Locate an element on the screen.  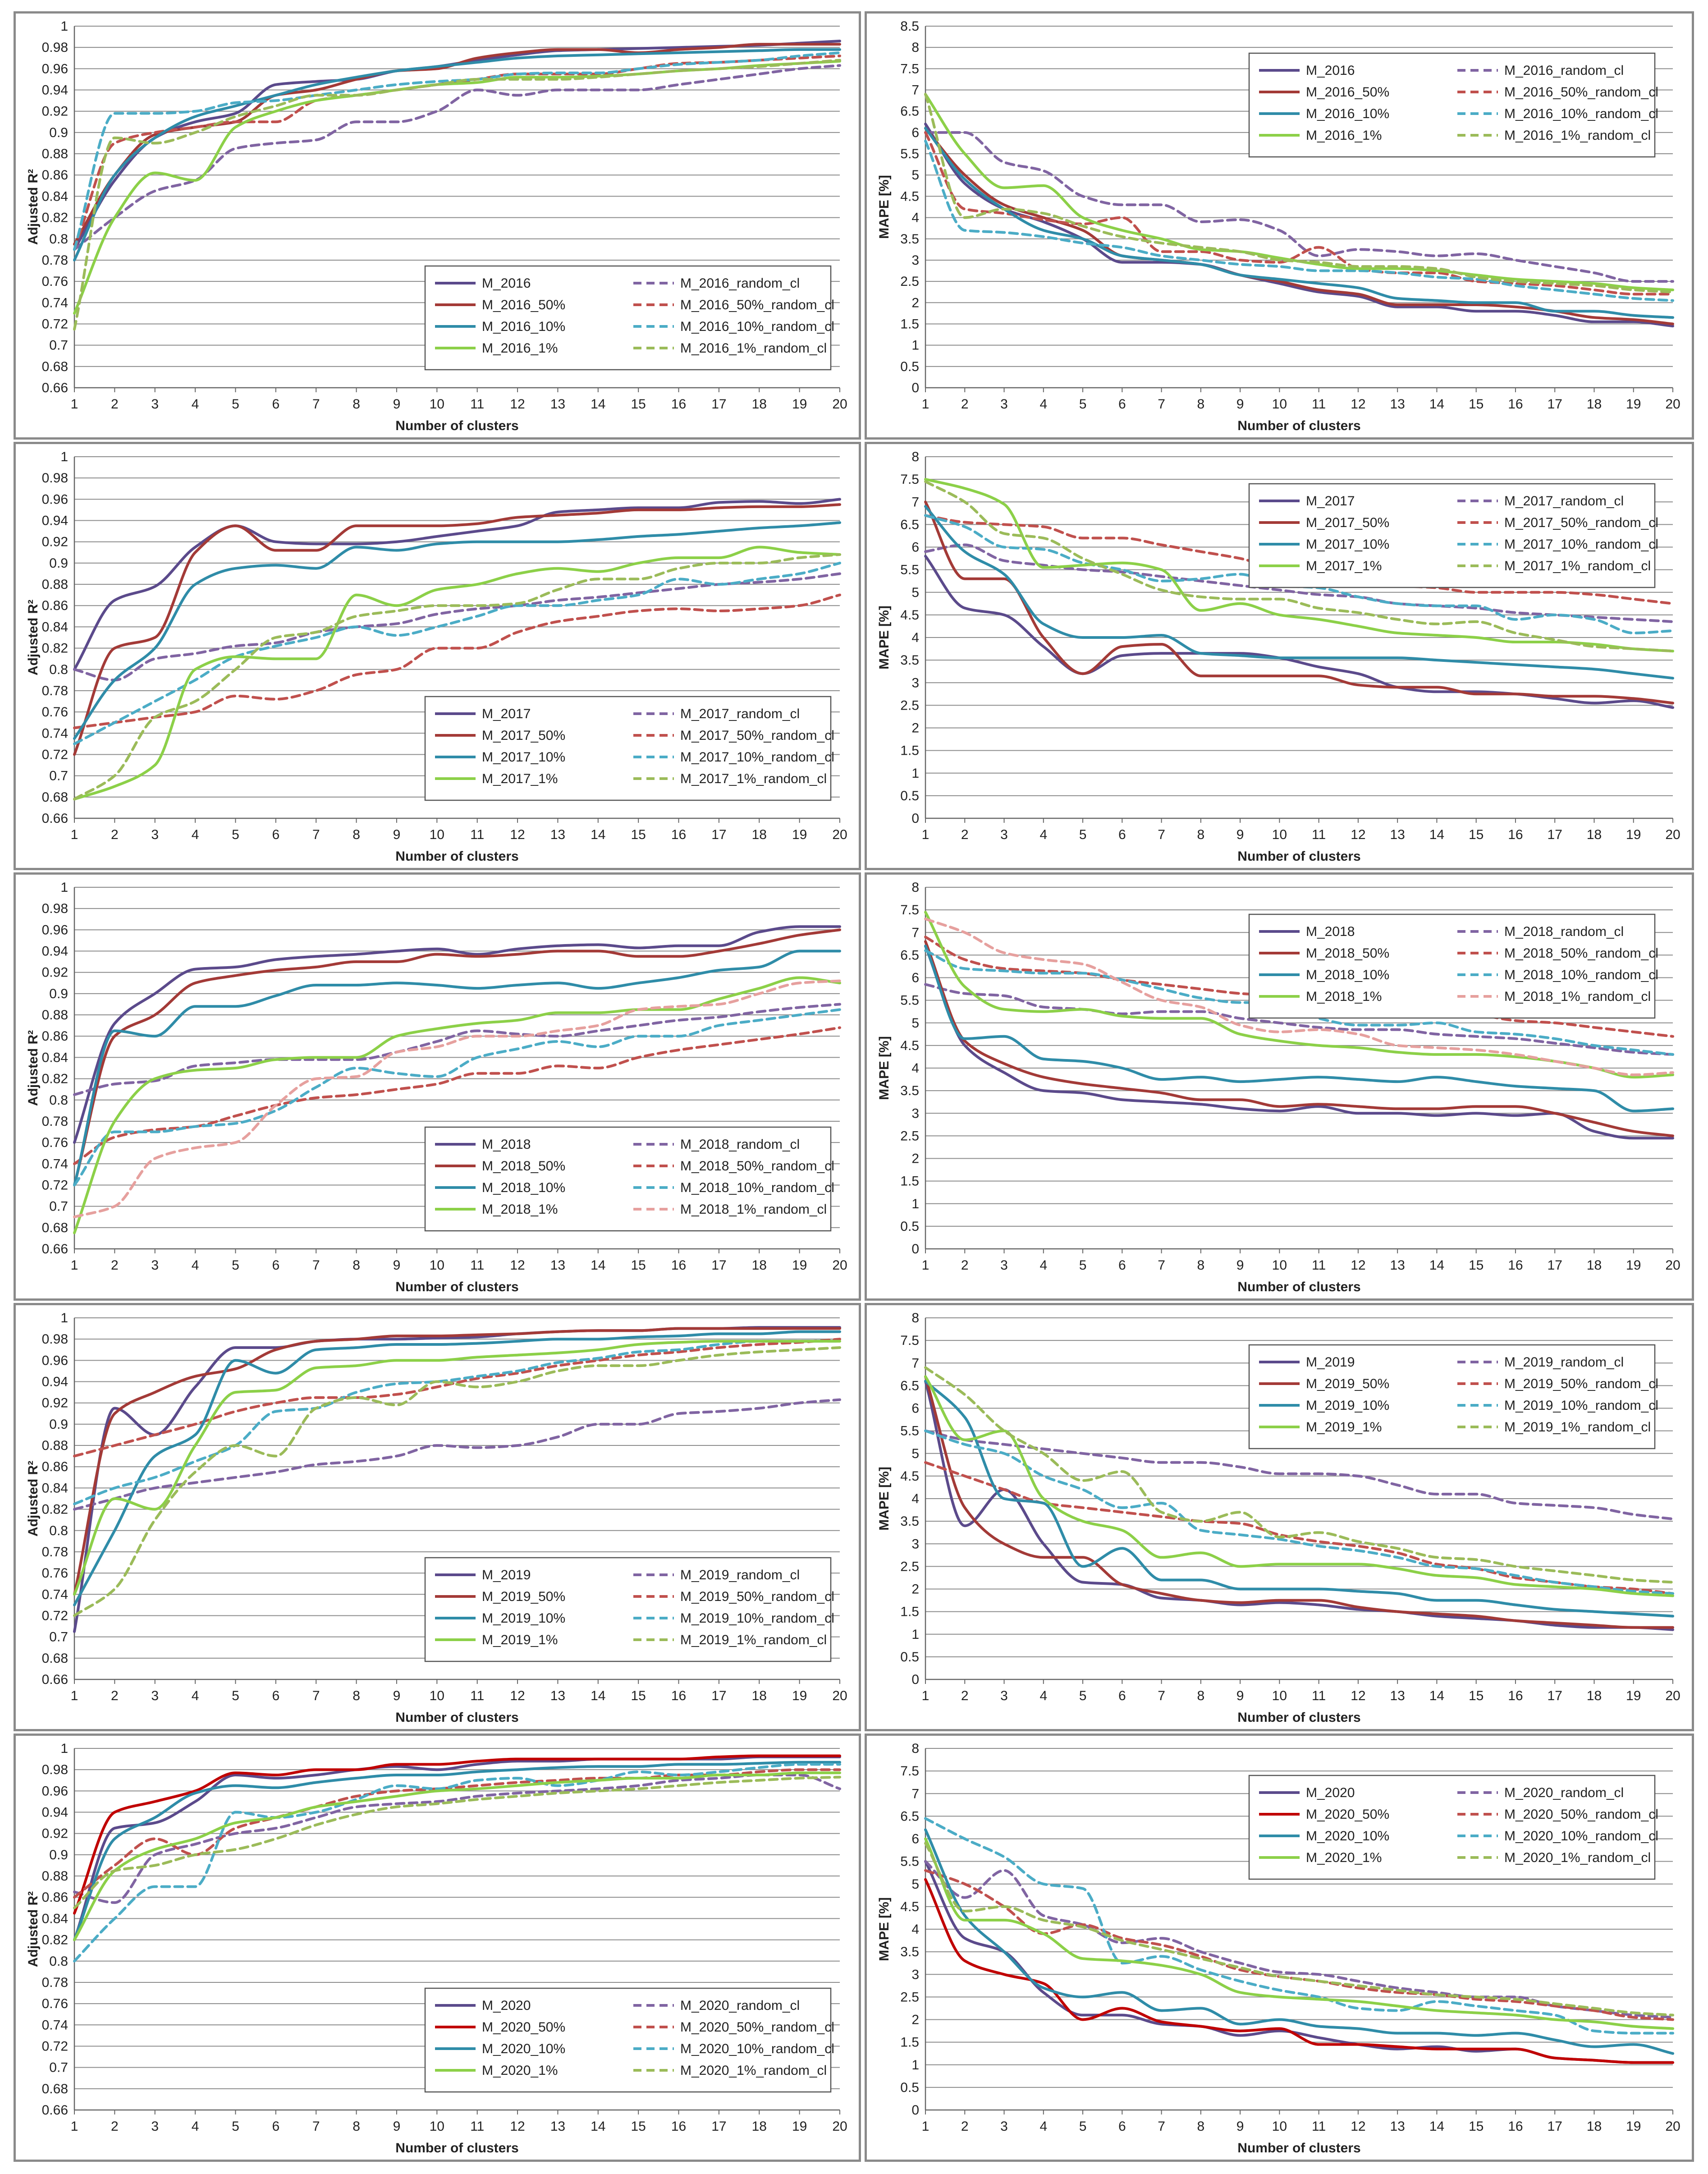
series-line-m-2017-1pct is located at coordinates (457, 673).